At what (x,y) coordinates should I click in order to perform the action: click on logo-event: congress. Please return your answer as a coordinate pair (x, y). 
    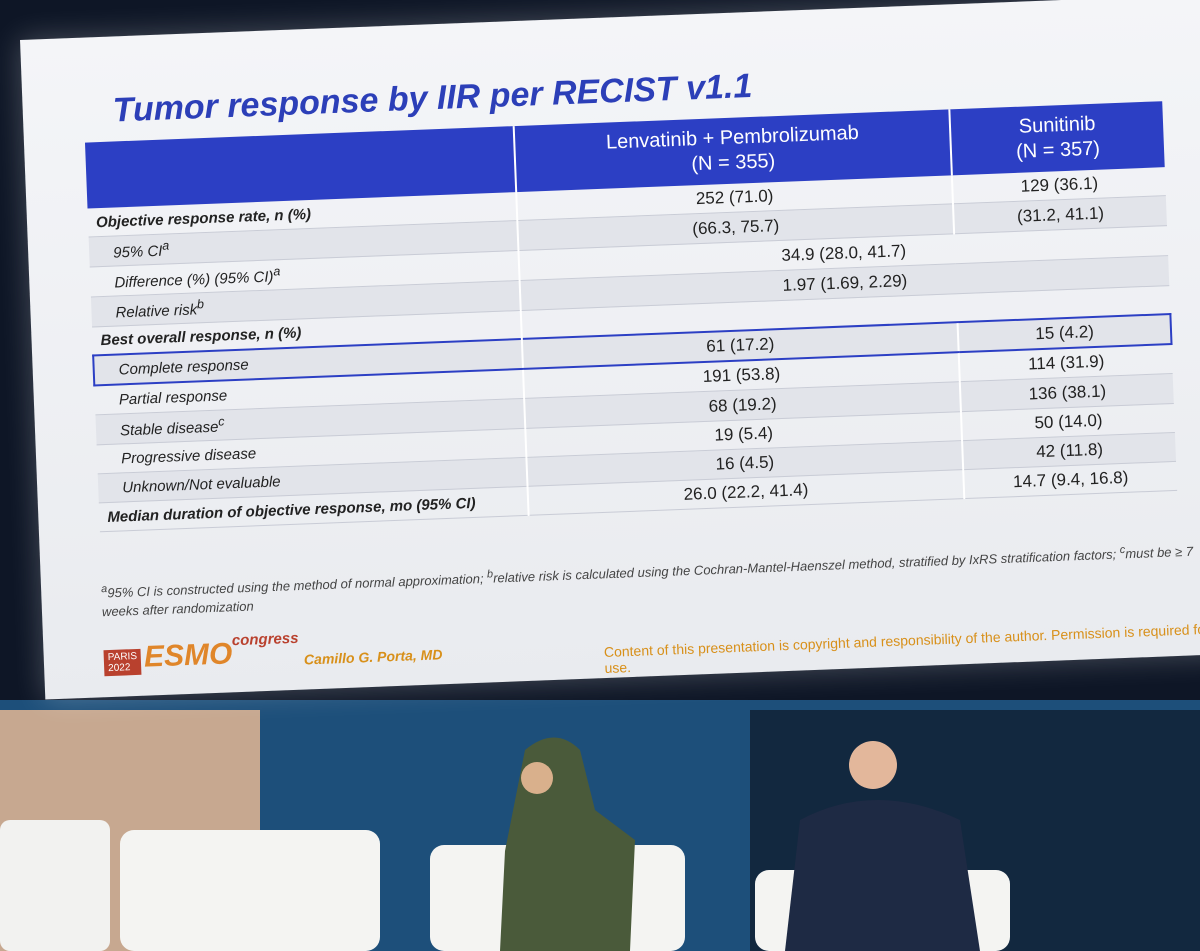
    Looking at the image, I should click on (265, 639).